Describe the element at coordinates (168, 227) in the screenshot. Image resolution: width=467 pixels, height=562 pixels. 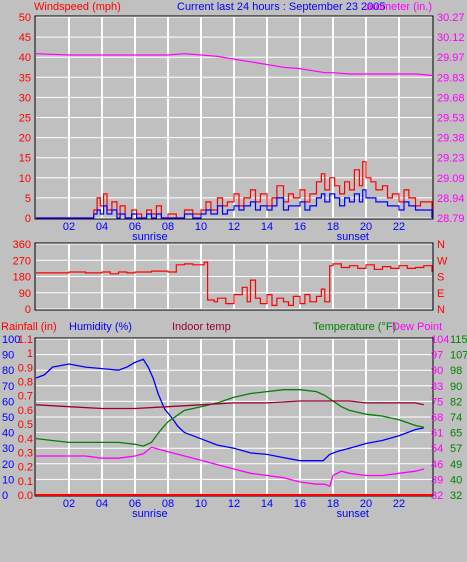
I see `hour-tick-label: 08` at that location.